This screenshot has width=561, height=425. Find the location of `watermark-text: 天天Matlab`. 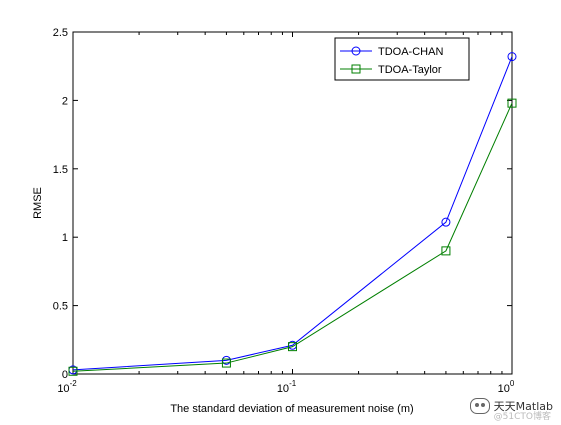

watermark-text: 天天Matlab is located at coordinates (523, 406).